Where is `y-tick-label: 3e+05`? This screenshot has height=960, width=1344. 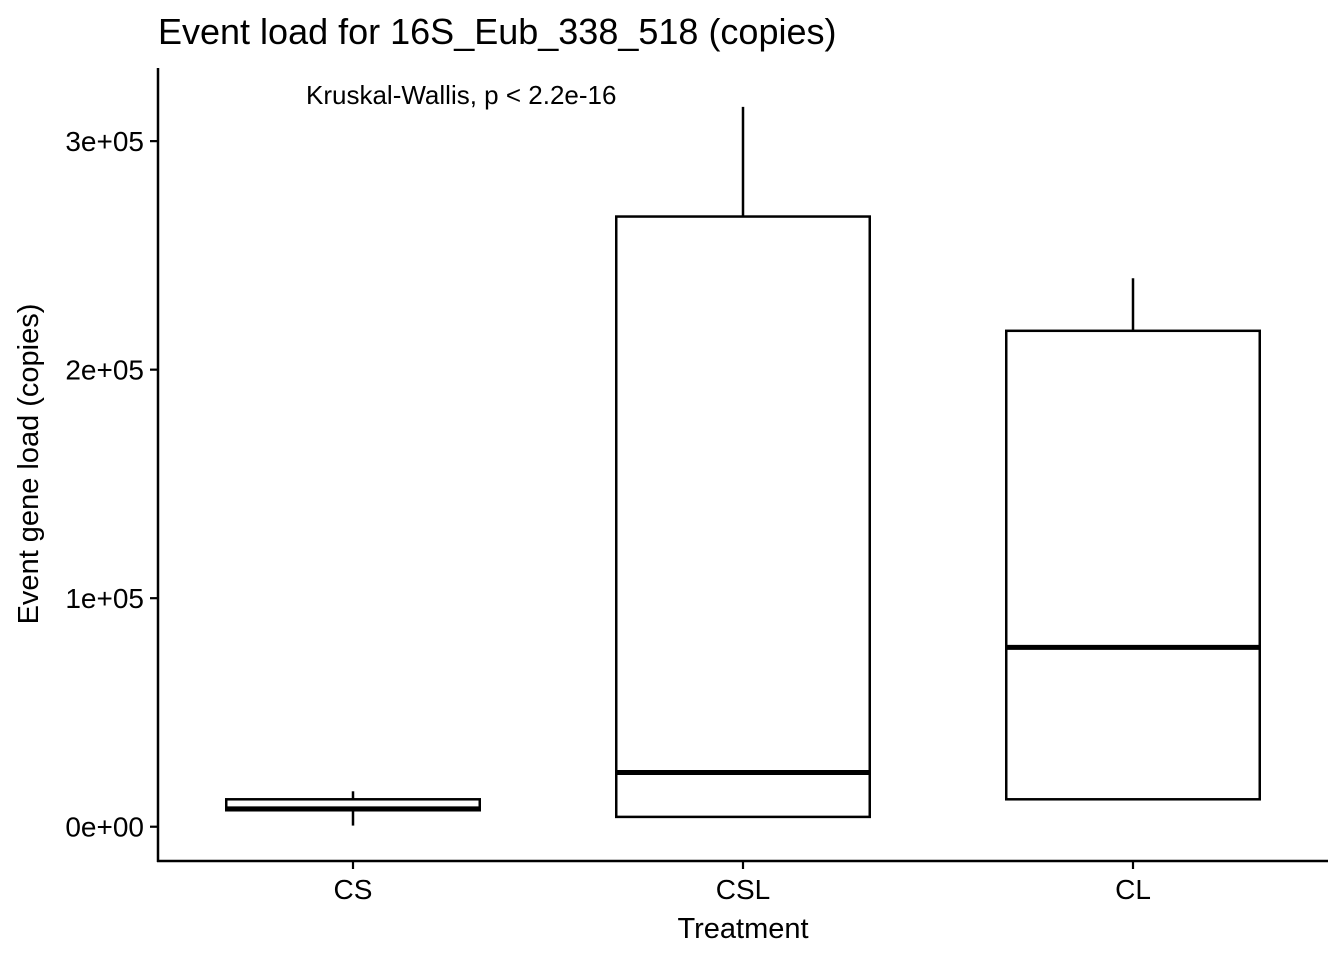
y-tick-label: 3e+05 is located at coordinates (104, 141).